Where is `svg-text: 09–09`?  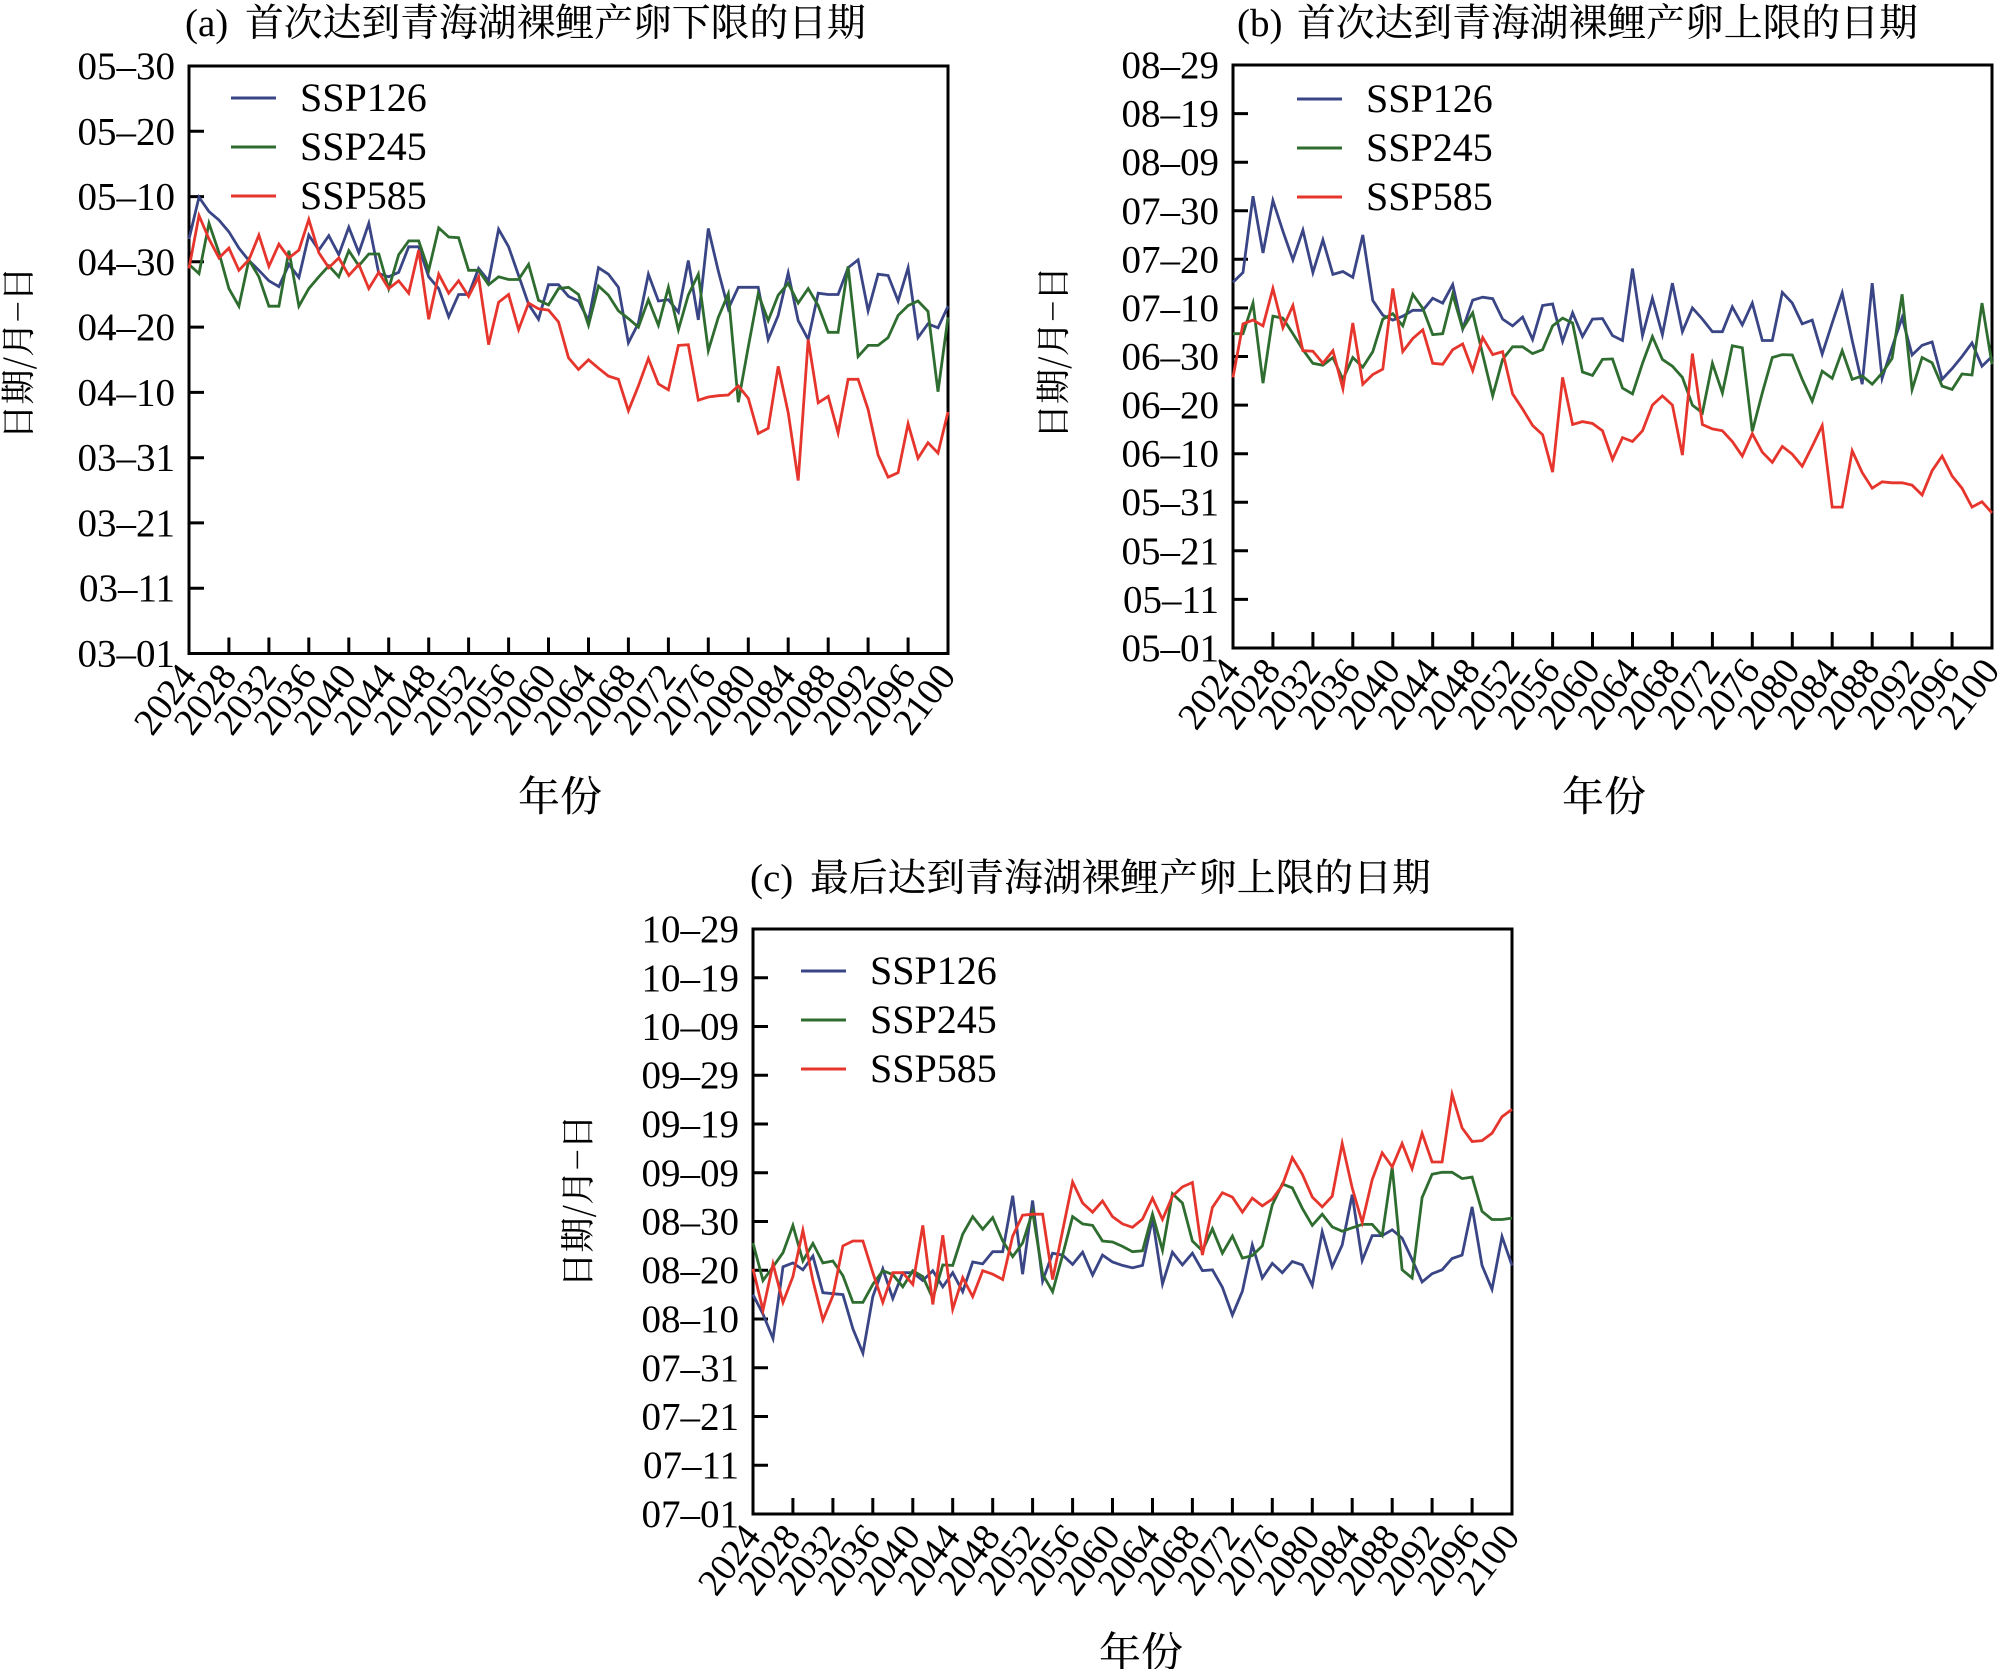 svg-text: 09–09 is located at coordinates (691, 1173).